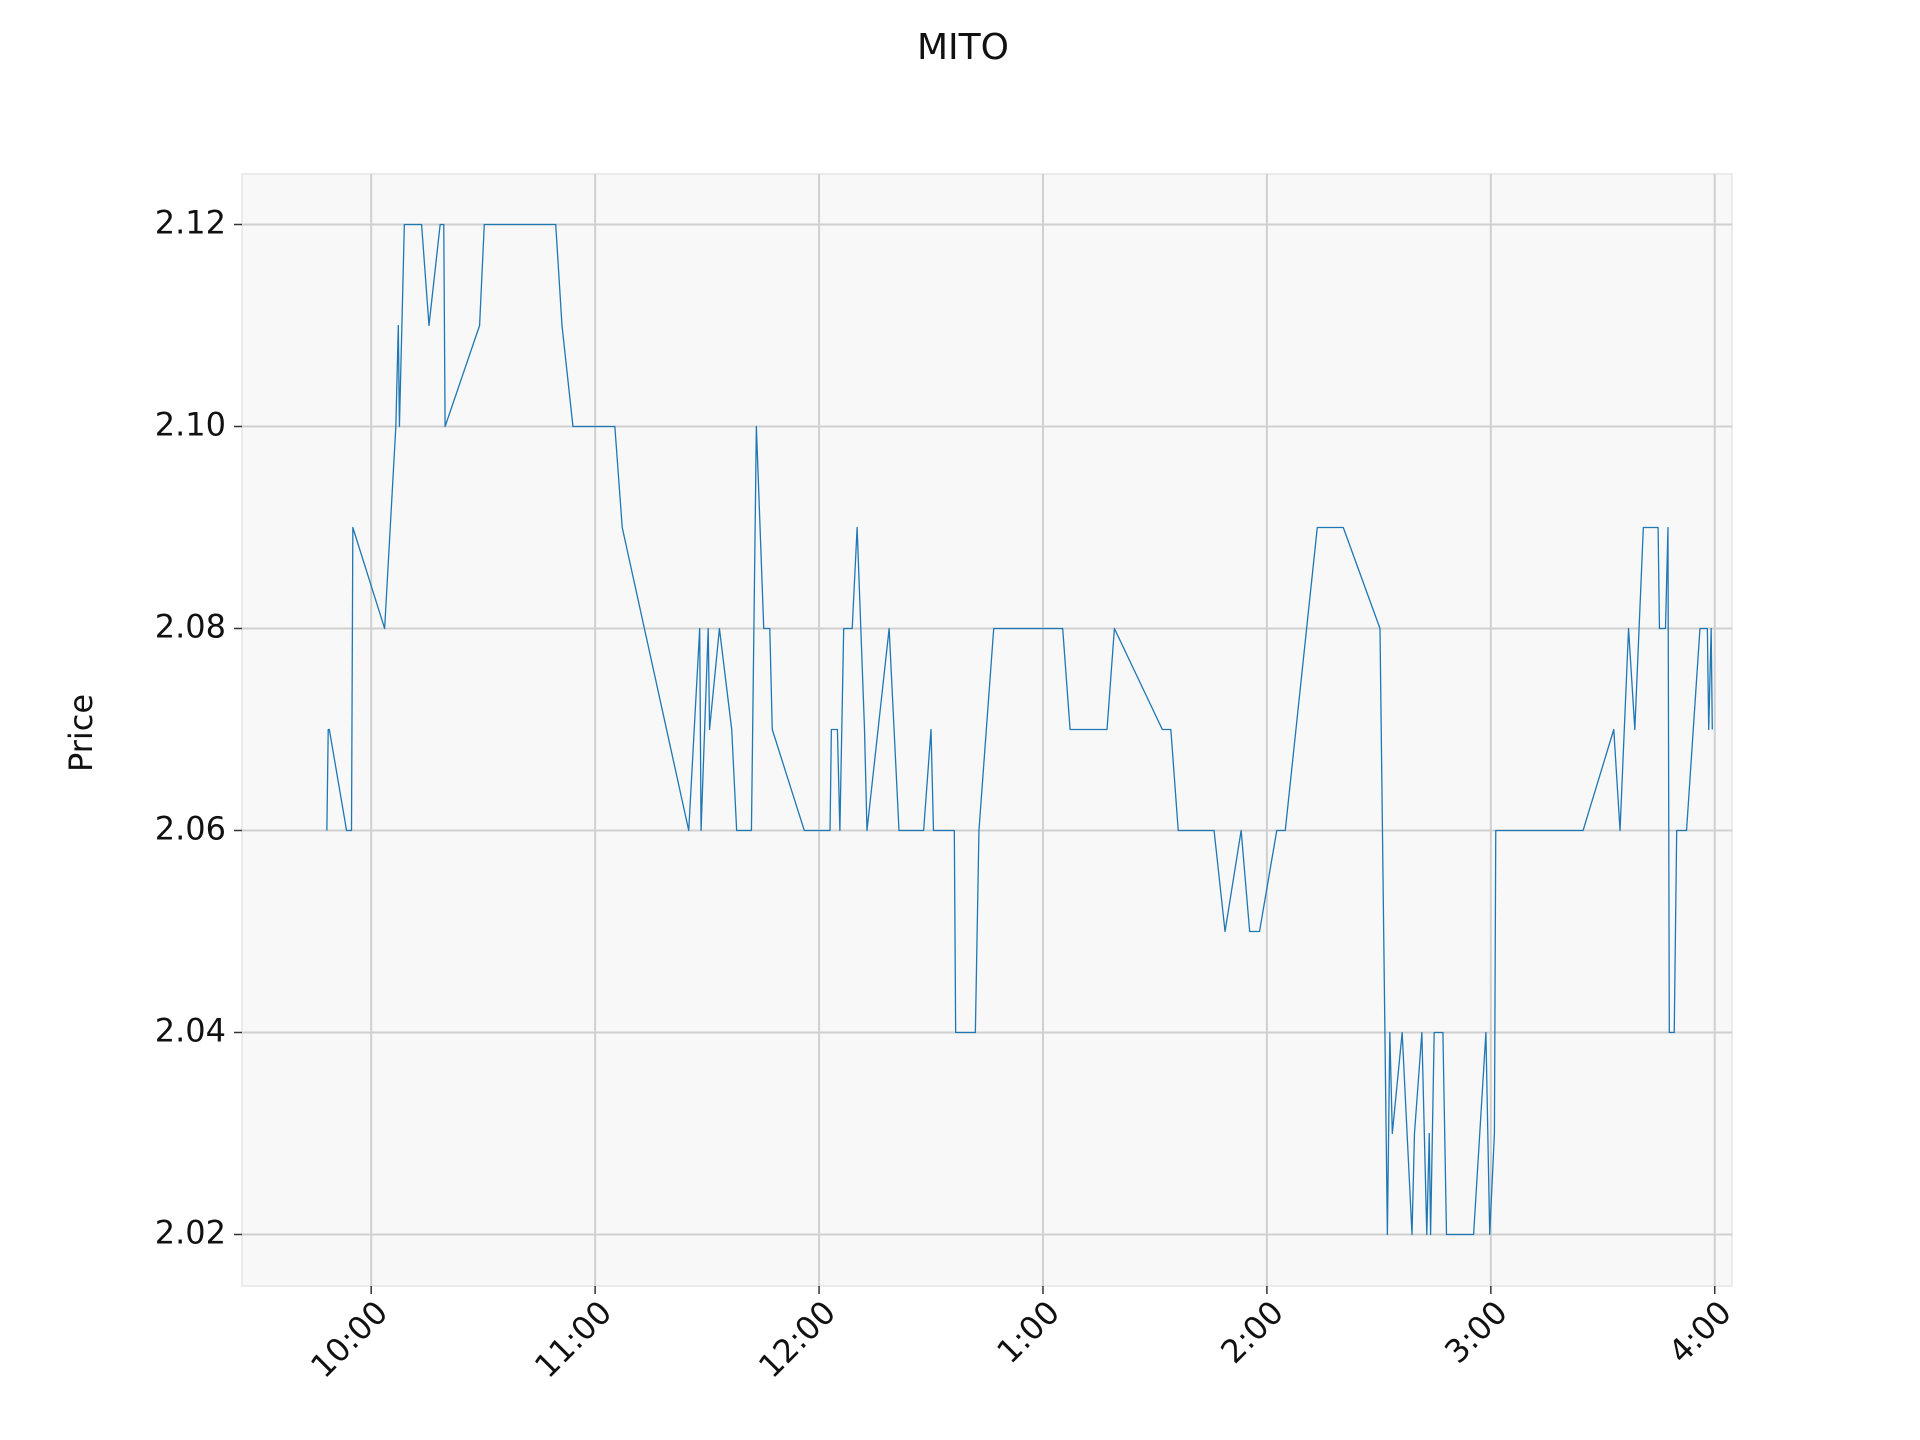  I want to click on x-tick-label: 4:00, so click(1700, 1332).